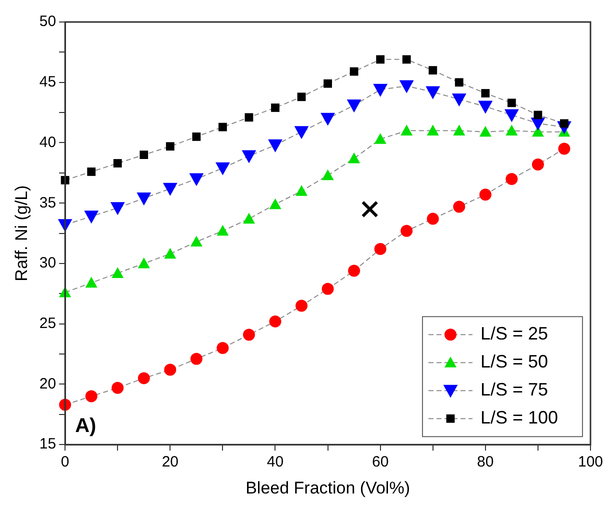  What do you see at coordinates (514, 334) in the screenshot?
I see `legend-label: L/S = 25` at bounding box center [514, 334].